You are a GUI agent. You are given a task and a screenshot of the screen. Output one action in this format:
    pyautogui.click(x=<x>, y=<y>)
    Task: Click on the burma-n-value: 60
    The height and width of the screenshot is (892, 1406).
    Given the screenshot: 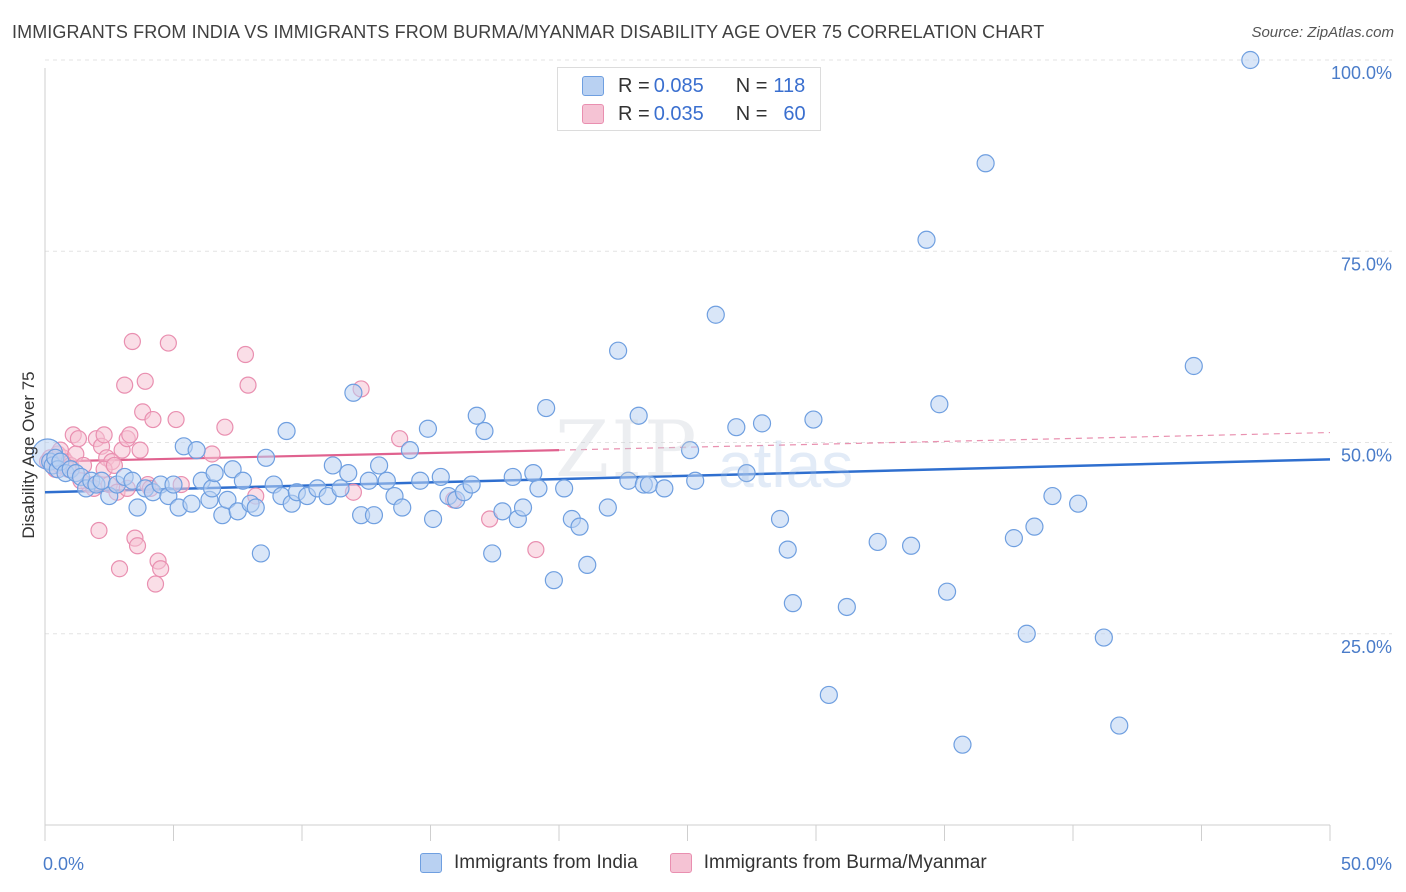 What is the action you would take?
    pyautogui.click(x=794, y=113)
    